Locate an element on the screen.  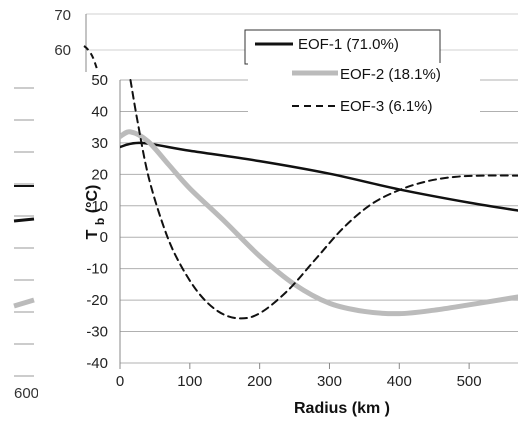
y-tick-label: 10 is located at coordinates (99, 206).